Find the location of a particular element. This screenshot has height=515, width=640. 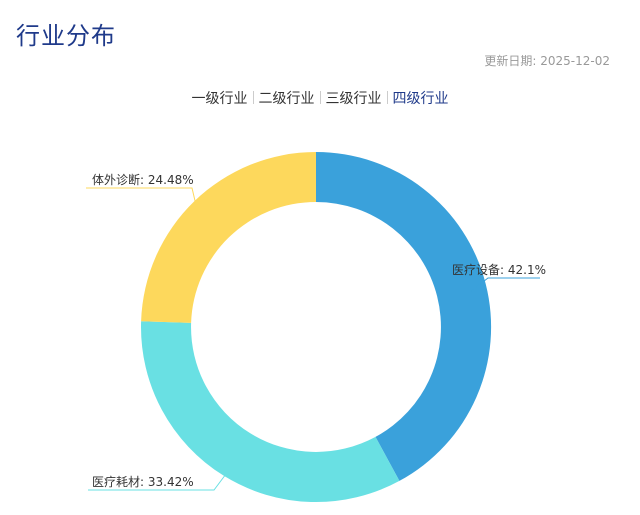

label-medical-equipment: 医疗设备: 42.1% is located at coordinates (499, 270).